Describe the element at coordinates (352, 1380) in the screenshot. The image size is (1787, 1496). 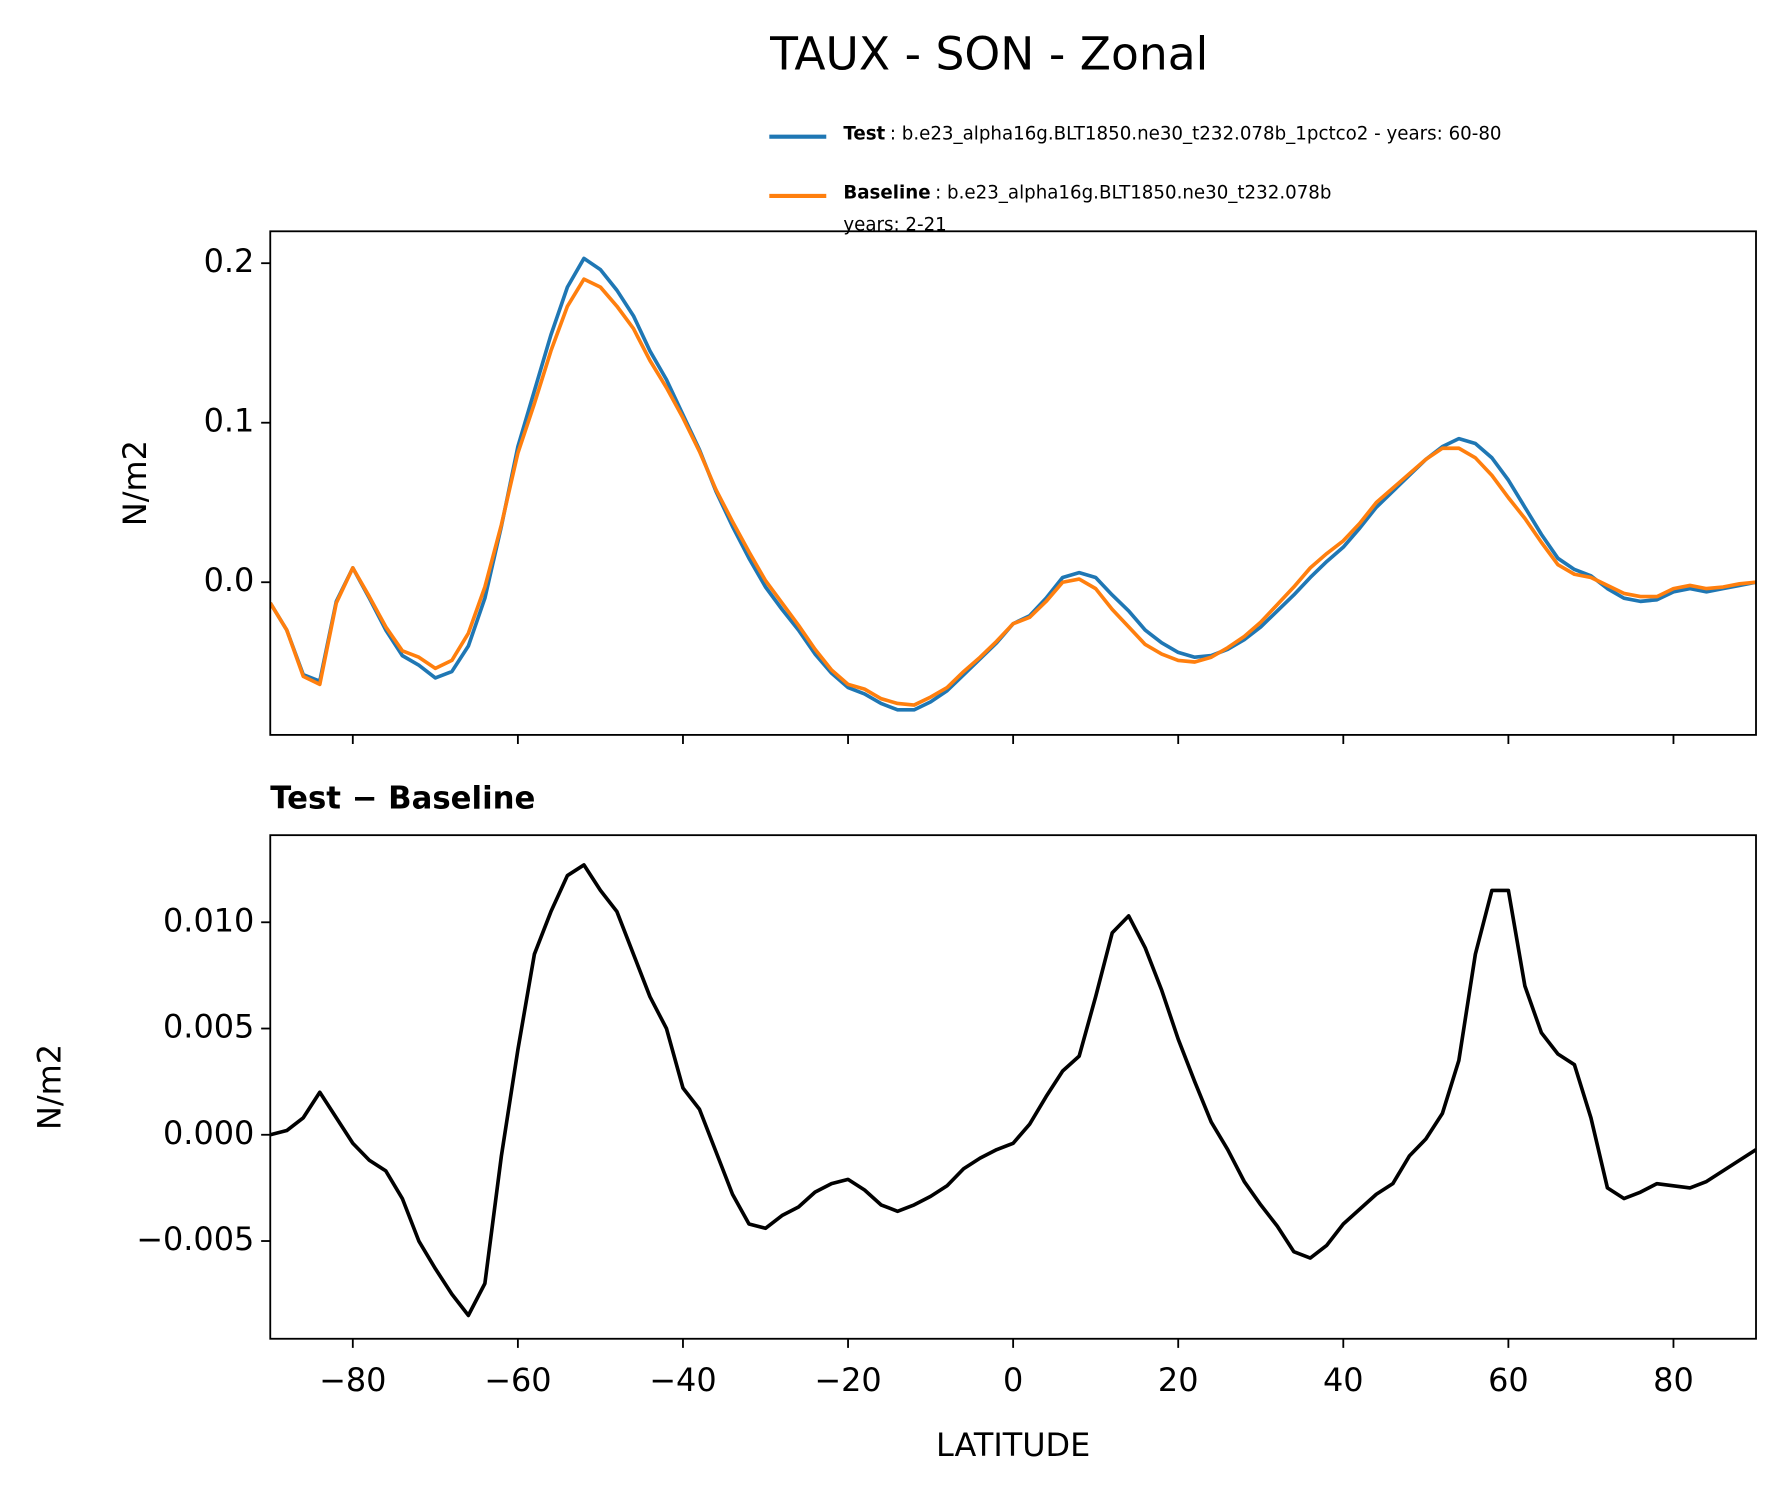
I see `x-tick-label: −80` at that location.